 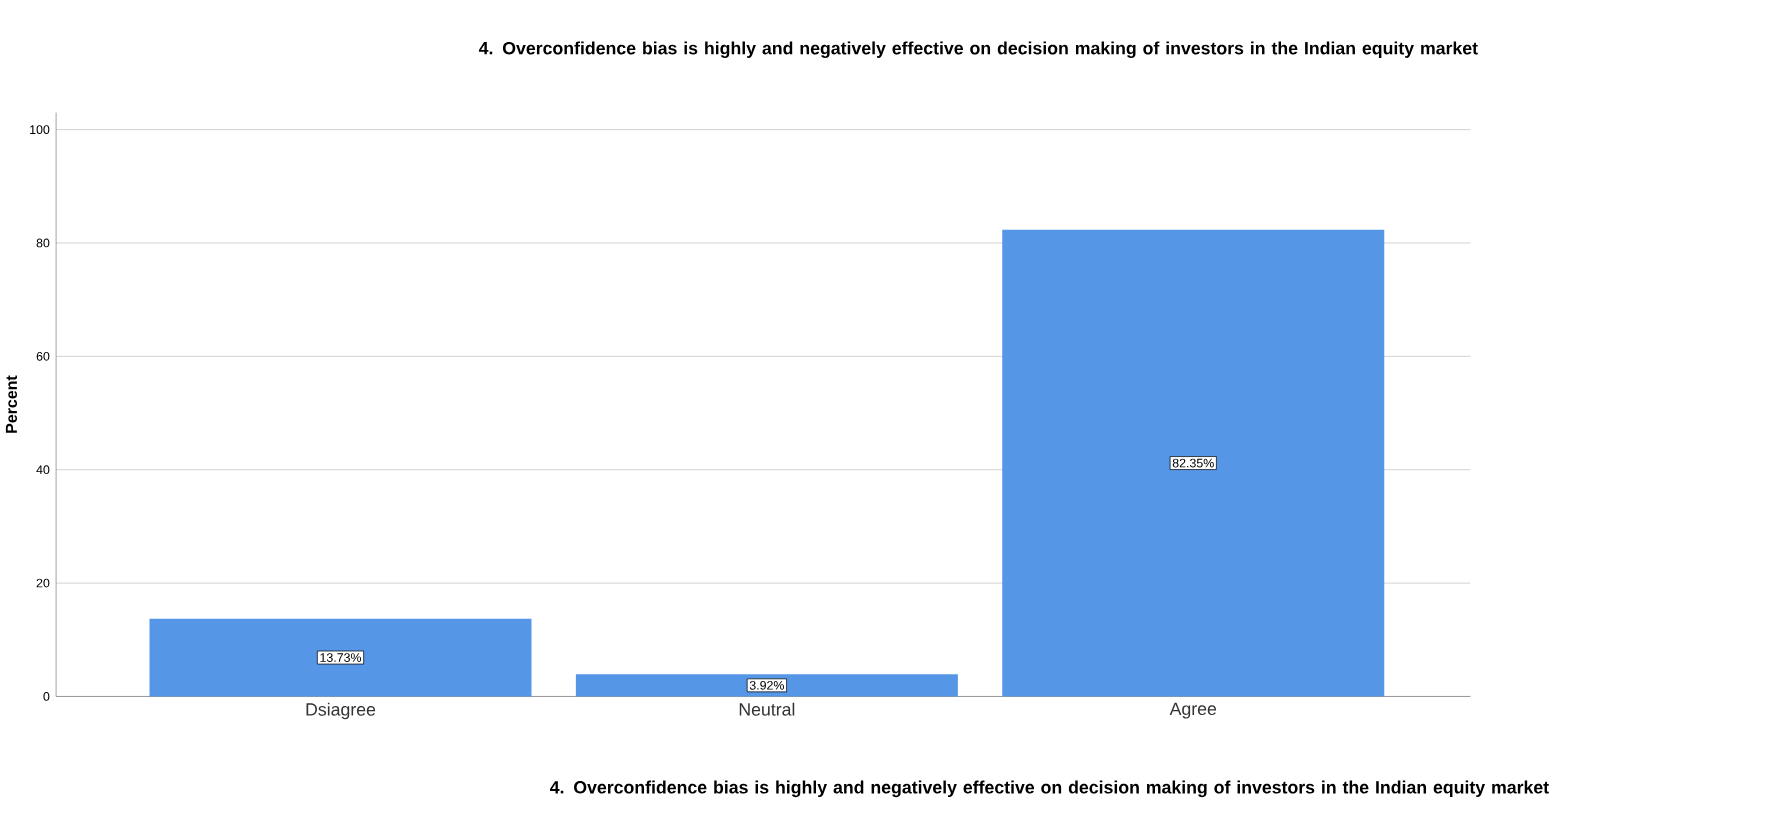 I want to click on x-tick-label: Dsiagree, so click(x=341, y=710).